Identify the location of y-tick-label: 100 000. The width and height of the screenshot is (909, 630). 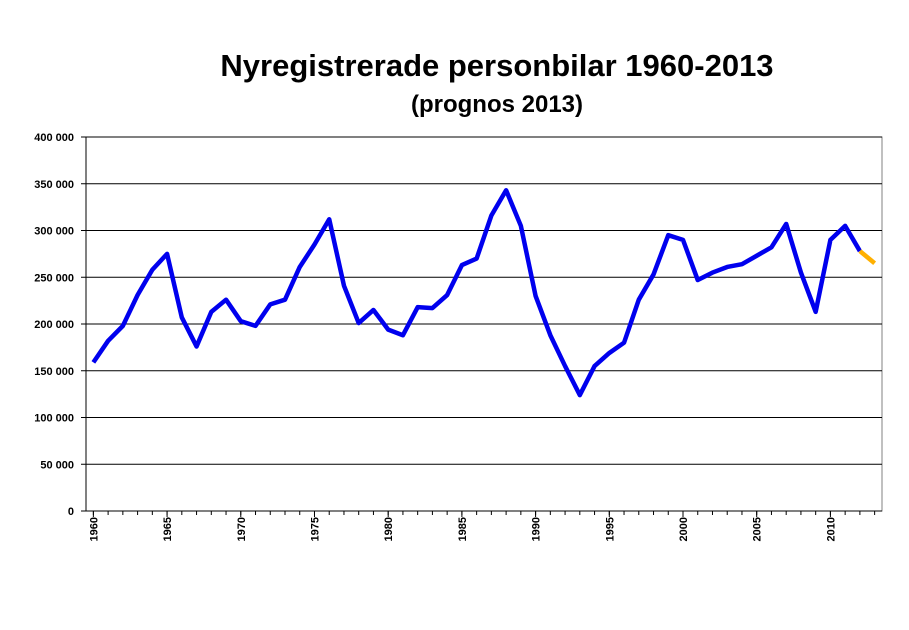
(54, 419).